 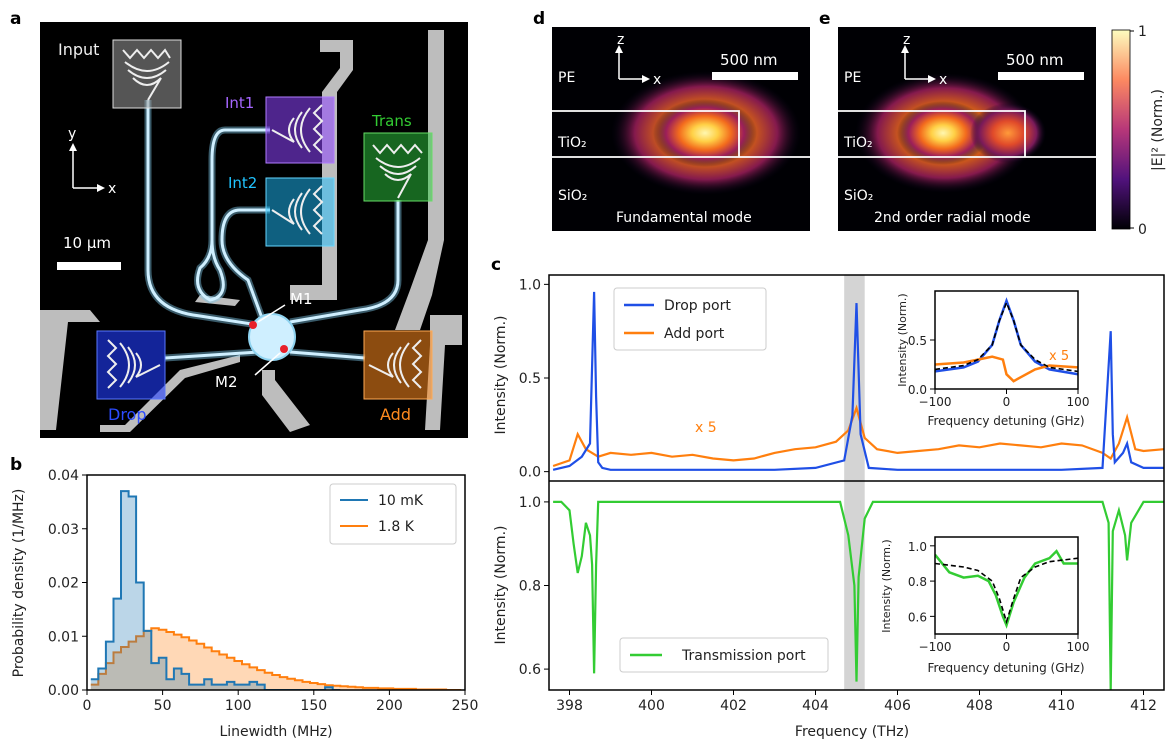 What do you see at coordinates (697, 306) in the screenshot?
I see `legend-label-drop: Drop port` at bounding box center [697, 306].